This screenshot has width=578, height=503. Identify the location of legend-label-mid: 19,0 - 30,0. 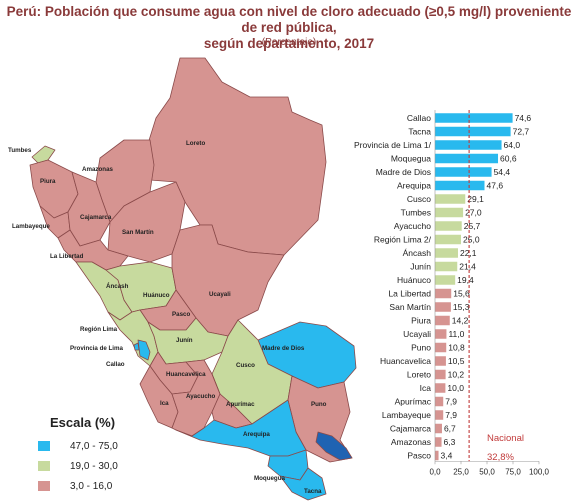
(94, 466).